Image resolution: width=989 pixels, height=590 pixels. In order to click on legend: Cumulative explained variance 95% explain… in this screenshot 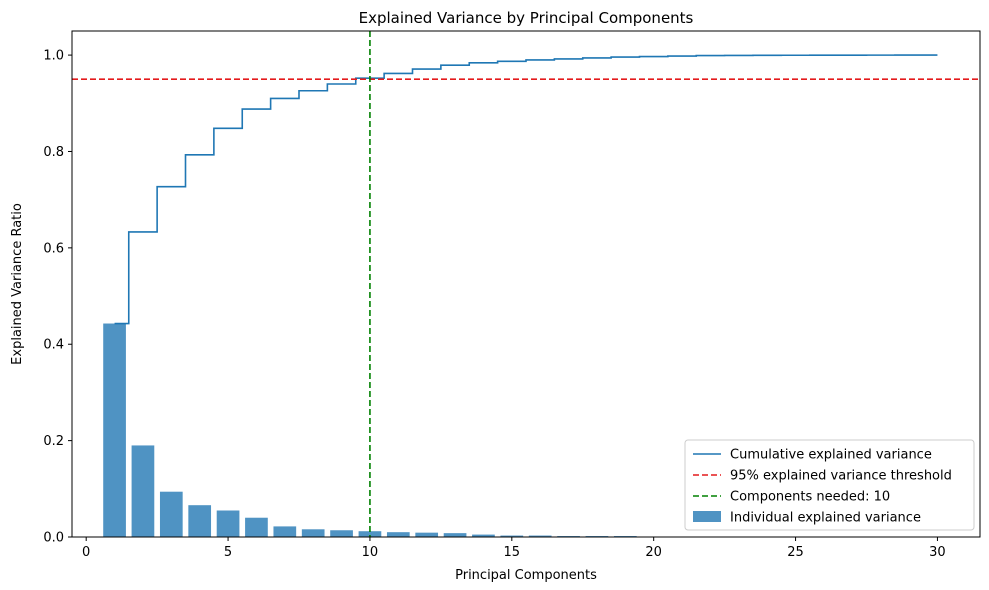, I will do `click(829, 485)`.